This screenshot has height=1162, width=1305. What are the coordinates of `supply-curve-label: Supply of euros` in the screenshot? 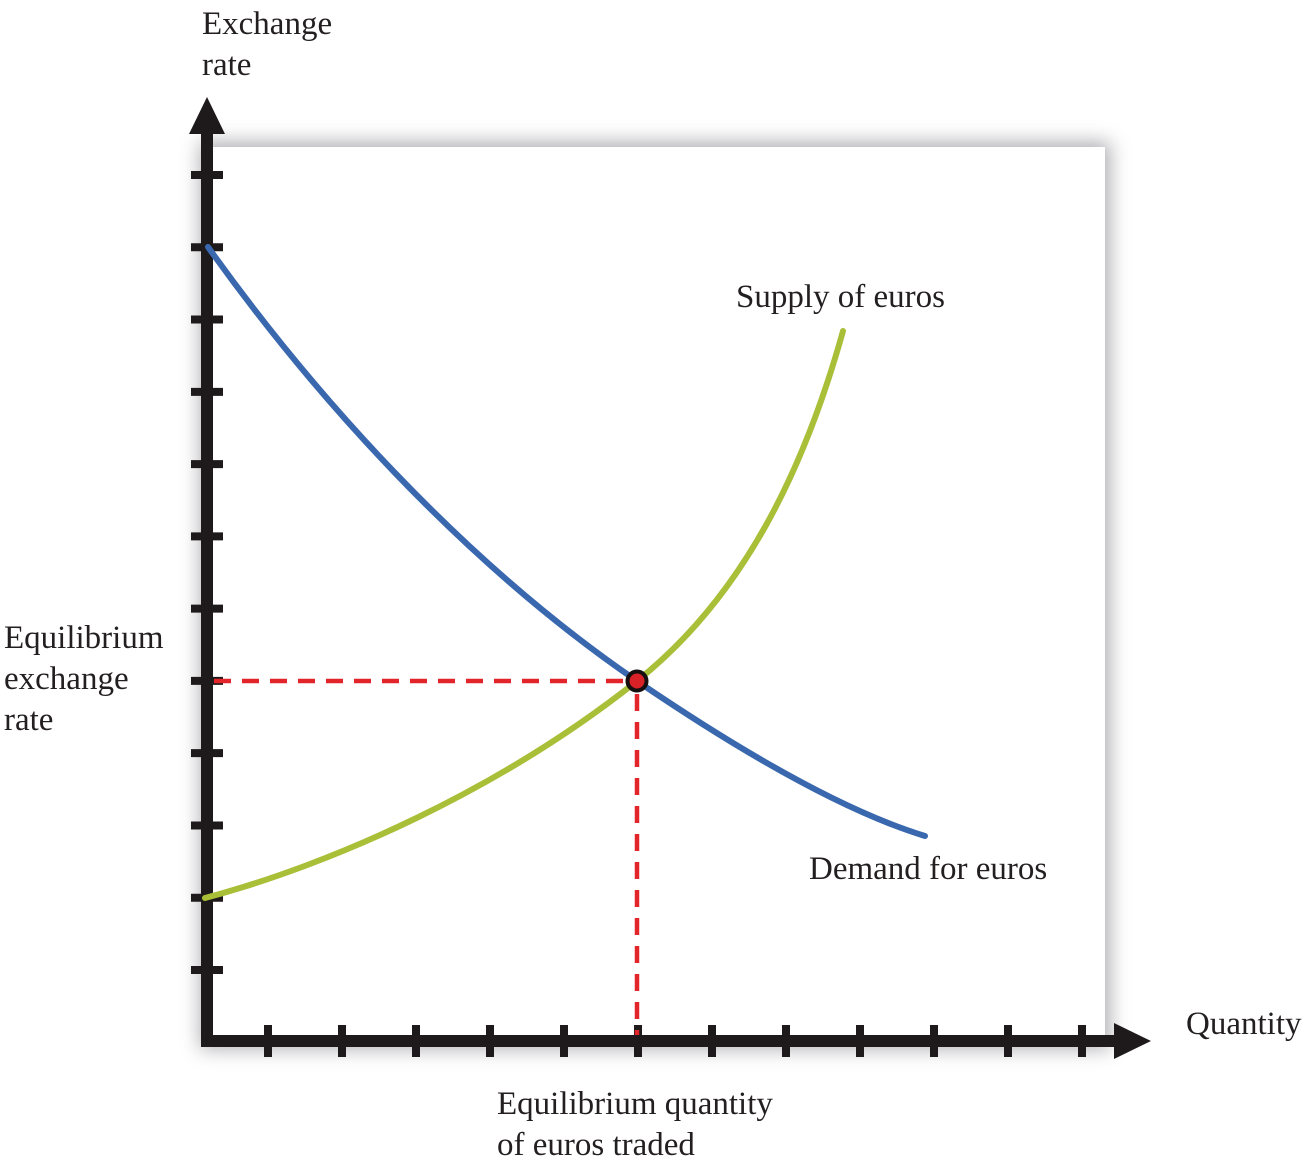 It's located at (840, 297).